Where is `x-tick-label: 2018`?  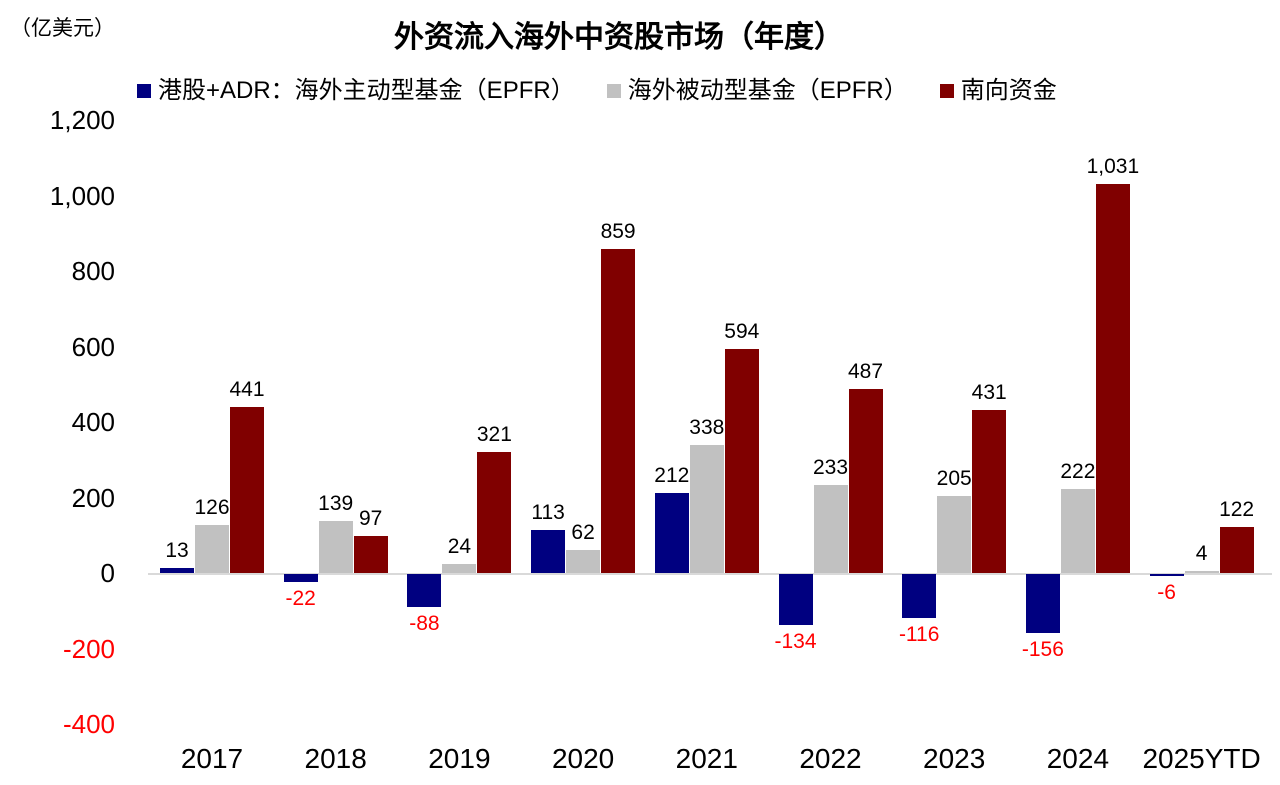 x-tick-label: 2018 is located at coordinates (335, 758).